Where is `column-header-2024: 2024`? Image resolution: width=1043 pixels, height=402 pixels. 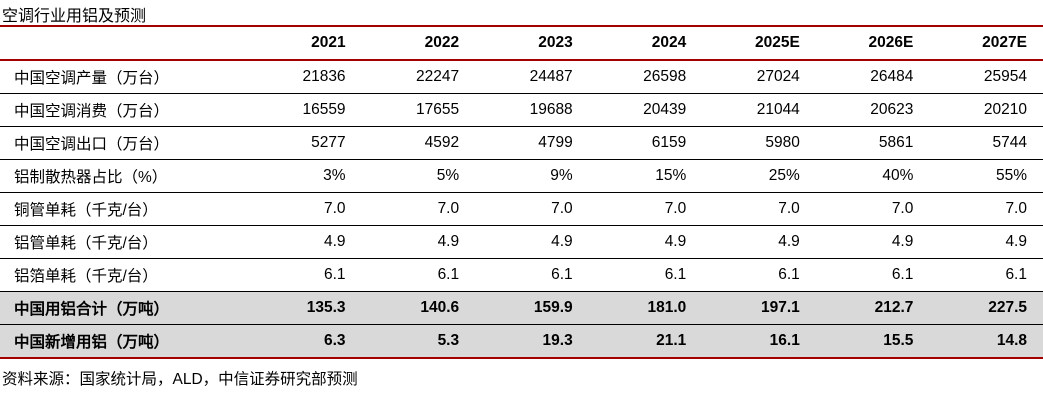
column-header-2024: 2024 is located at coordinates (669, 42).